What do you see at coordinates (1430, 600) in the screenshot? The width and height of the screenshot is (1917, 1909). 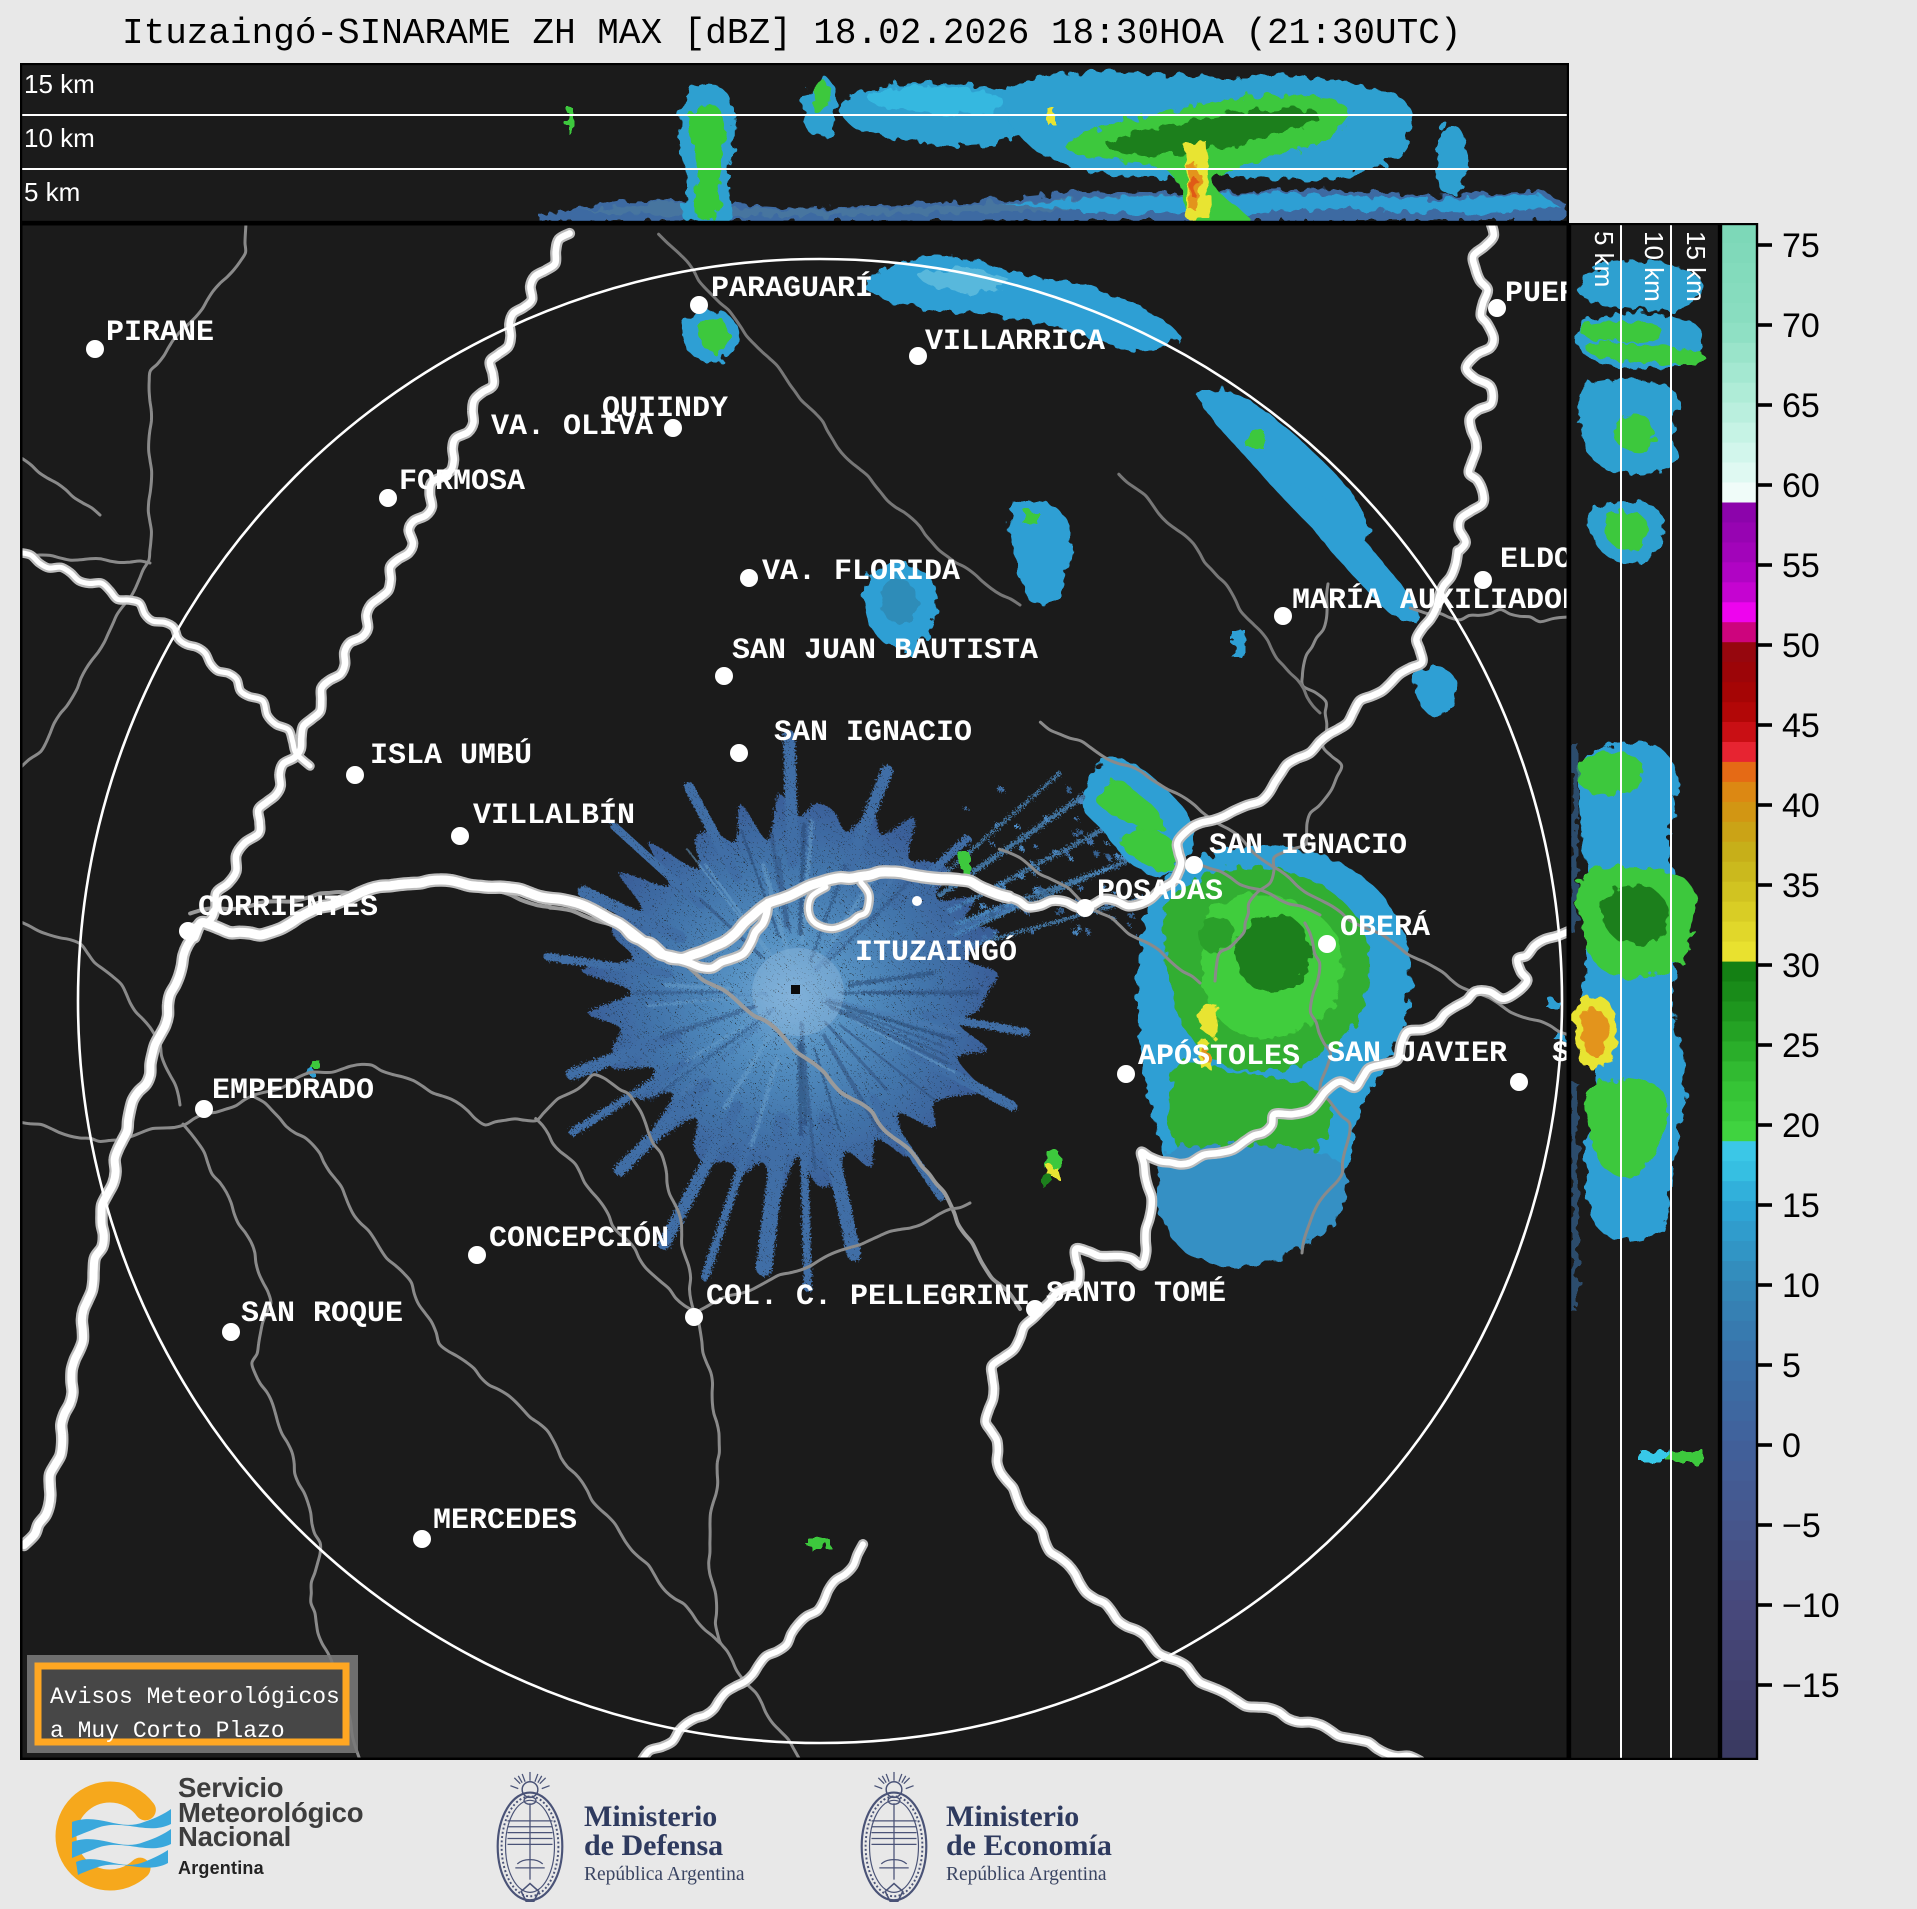 I see `svg-text: MARÍA AUXILIADORA` at bounding box center [1430, 600].